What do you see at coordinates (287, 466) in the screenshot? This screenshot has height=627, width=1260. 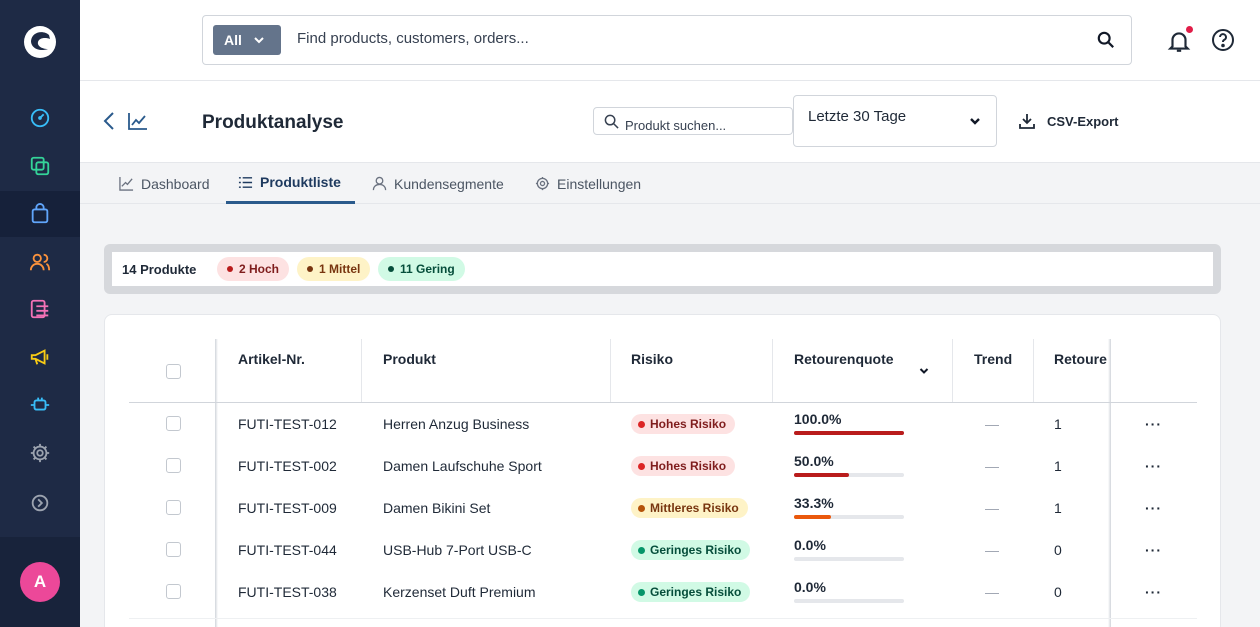 I see `cell-sku: FUTI-TEST-002` at bounding box center [287, 466].